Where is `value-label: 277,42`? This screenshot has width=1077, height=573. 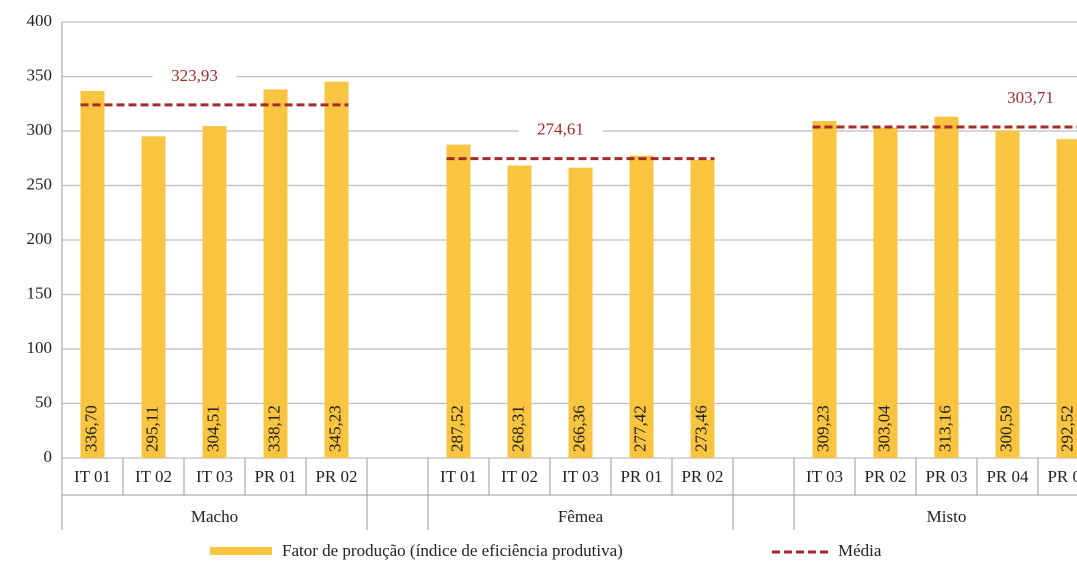 value-label: 277,42 is located at coordinates (639, 428).